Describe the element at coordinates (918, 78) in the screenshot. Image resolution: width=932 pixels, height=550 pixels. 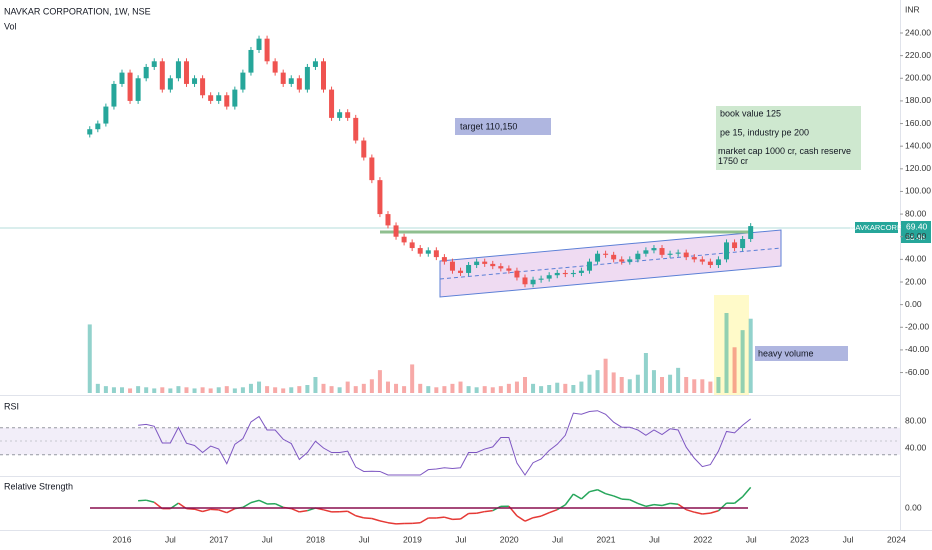
I see `y-tick-label: 200.00` at that location.